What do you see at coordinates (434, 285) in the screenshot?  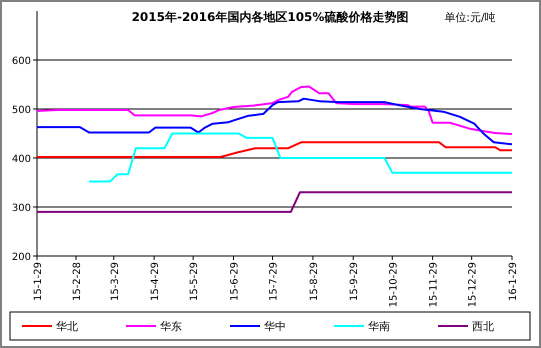 I see `x-tick-label: 15-11-29` at bounding box center [434, 285].